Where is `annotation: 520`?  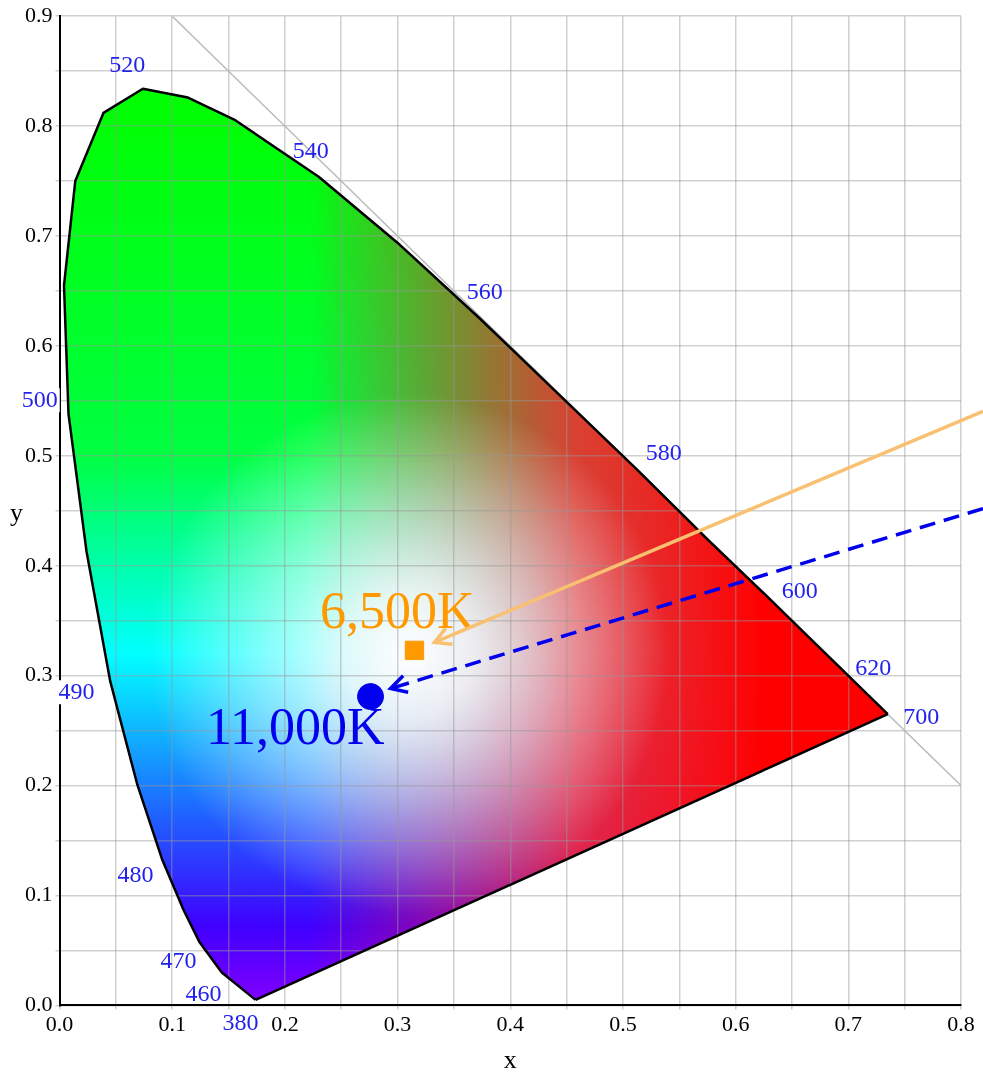
annotation: 520 is located at coordinates (127, 63).